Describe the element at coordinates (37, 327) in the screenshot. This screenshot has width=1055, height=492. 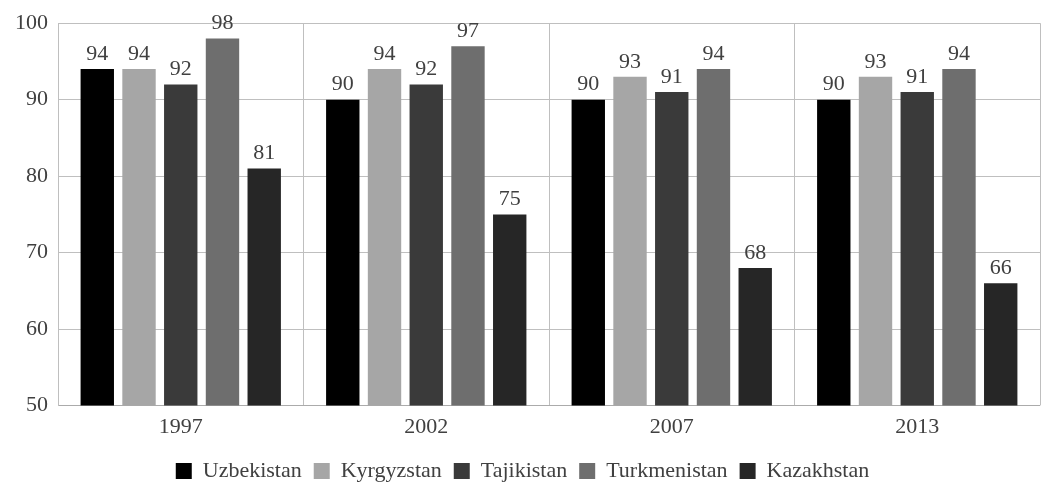
I see `y-tick-label: 60` at that location.